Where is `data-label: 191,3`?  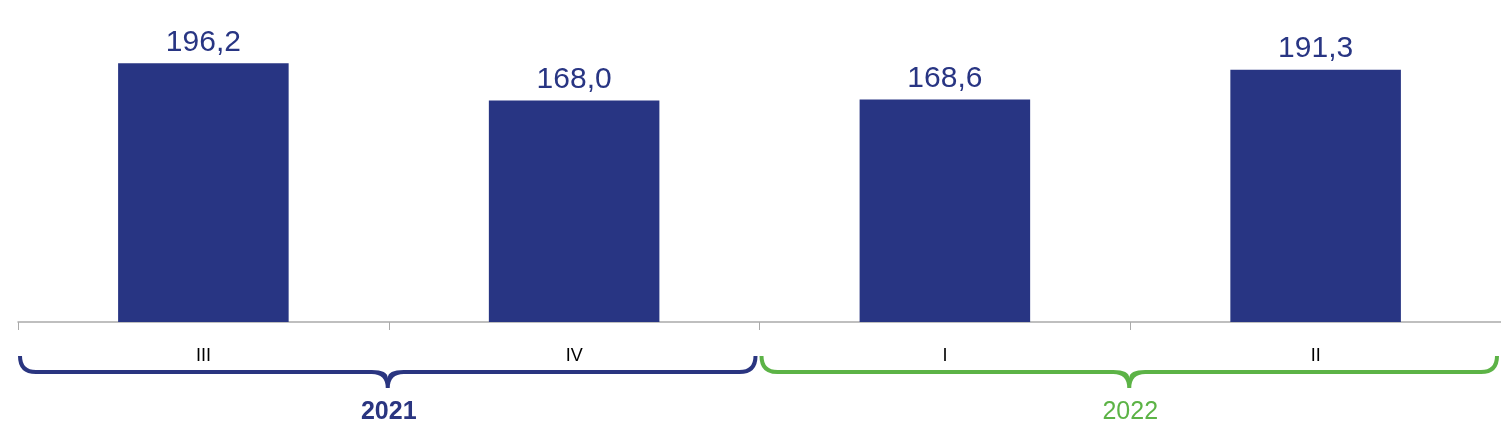 data-label: 191,3 is located at coordinates (1316, 47).